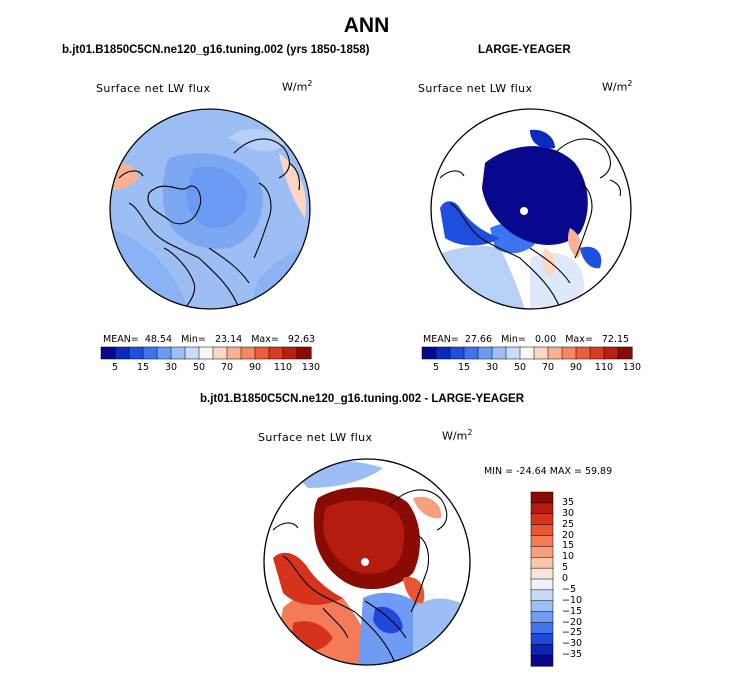  What do you see at coordinates (572, 644) in the screenshot?
I see `colorbar-tick-label: −30` at bounding box center [572, 644].